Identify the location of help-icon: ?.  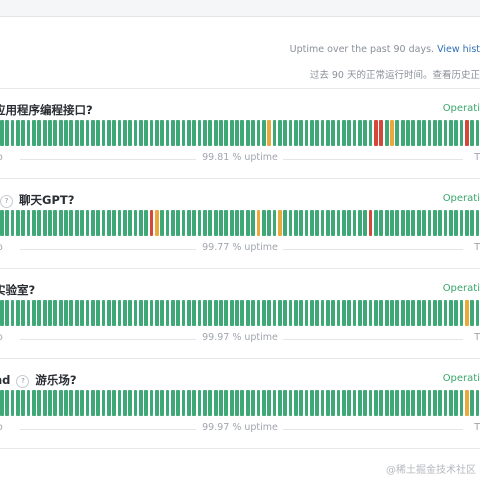
(6, 201).